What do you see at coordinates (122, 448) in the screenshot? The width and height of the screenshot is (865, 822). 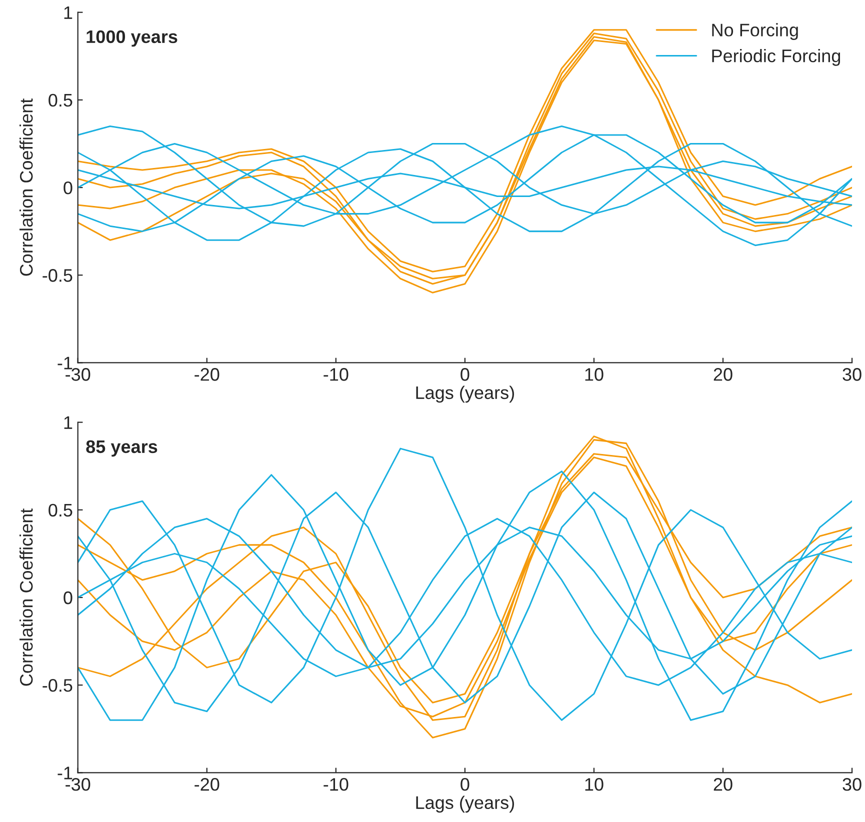 I see `annotation: 85 years` at bounding box center [122, 448].